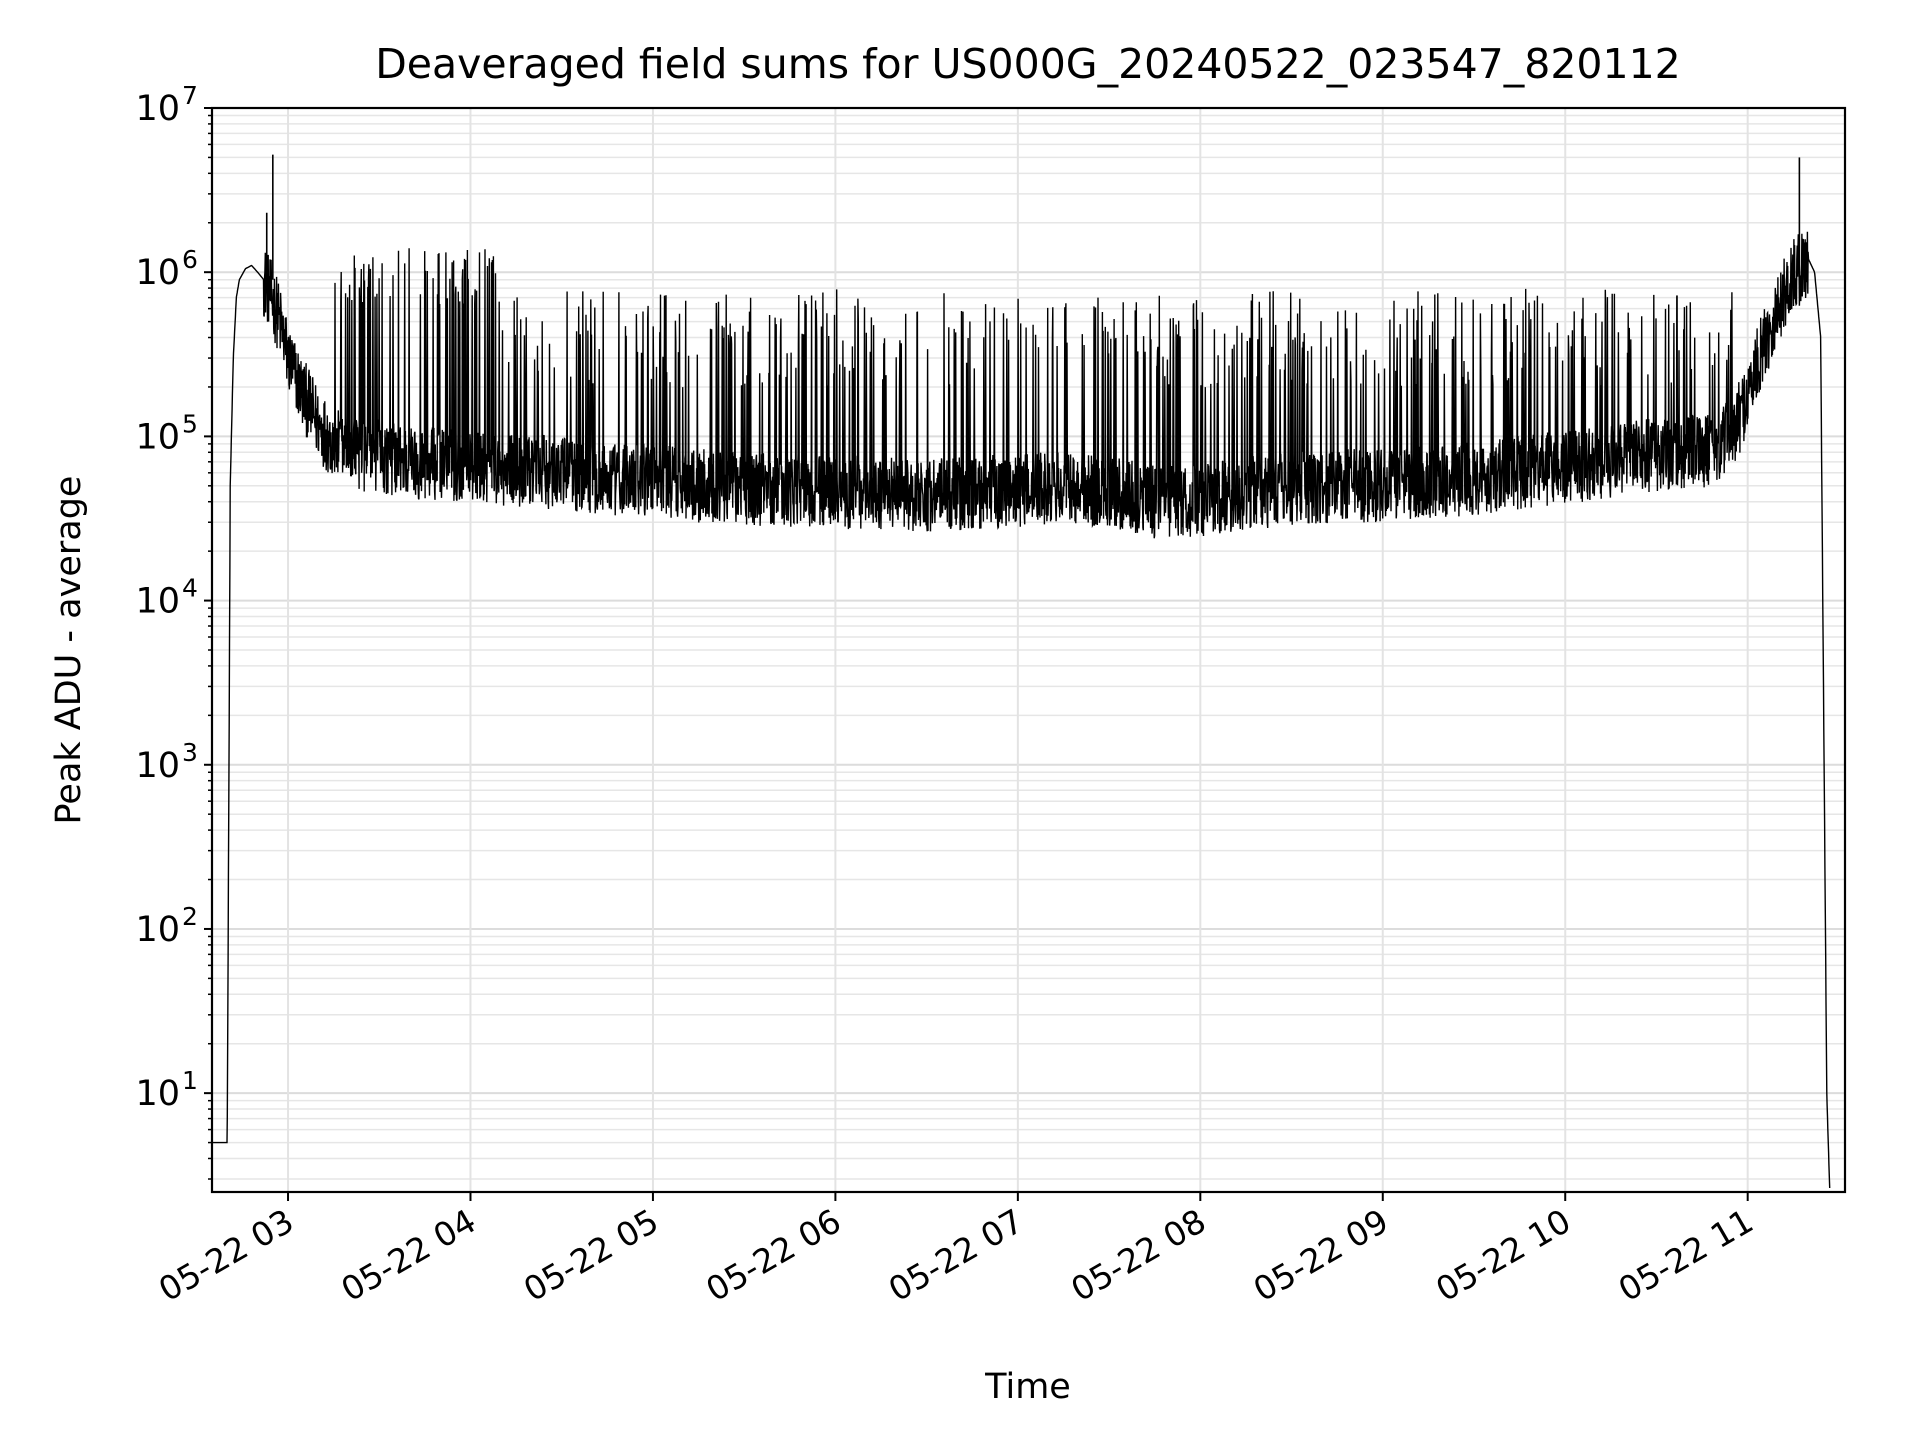 This screenshot has width=1920, height=1440. I want to click on y-tick-exponent: 5, so click(190, 423).